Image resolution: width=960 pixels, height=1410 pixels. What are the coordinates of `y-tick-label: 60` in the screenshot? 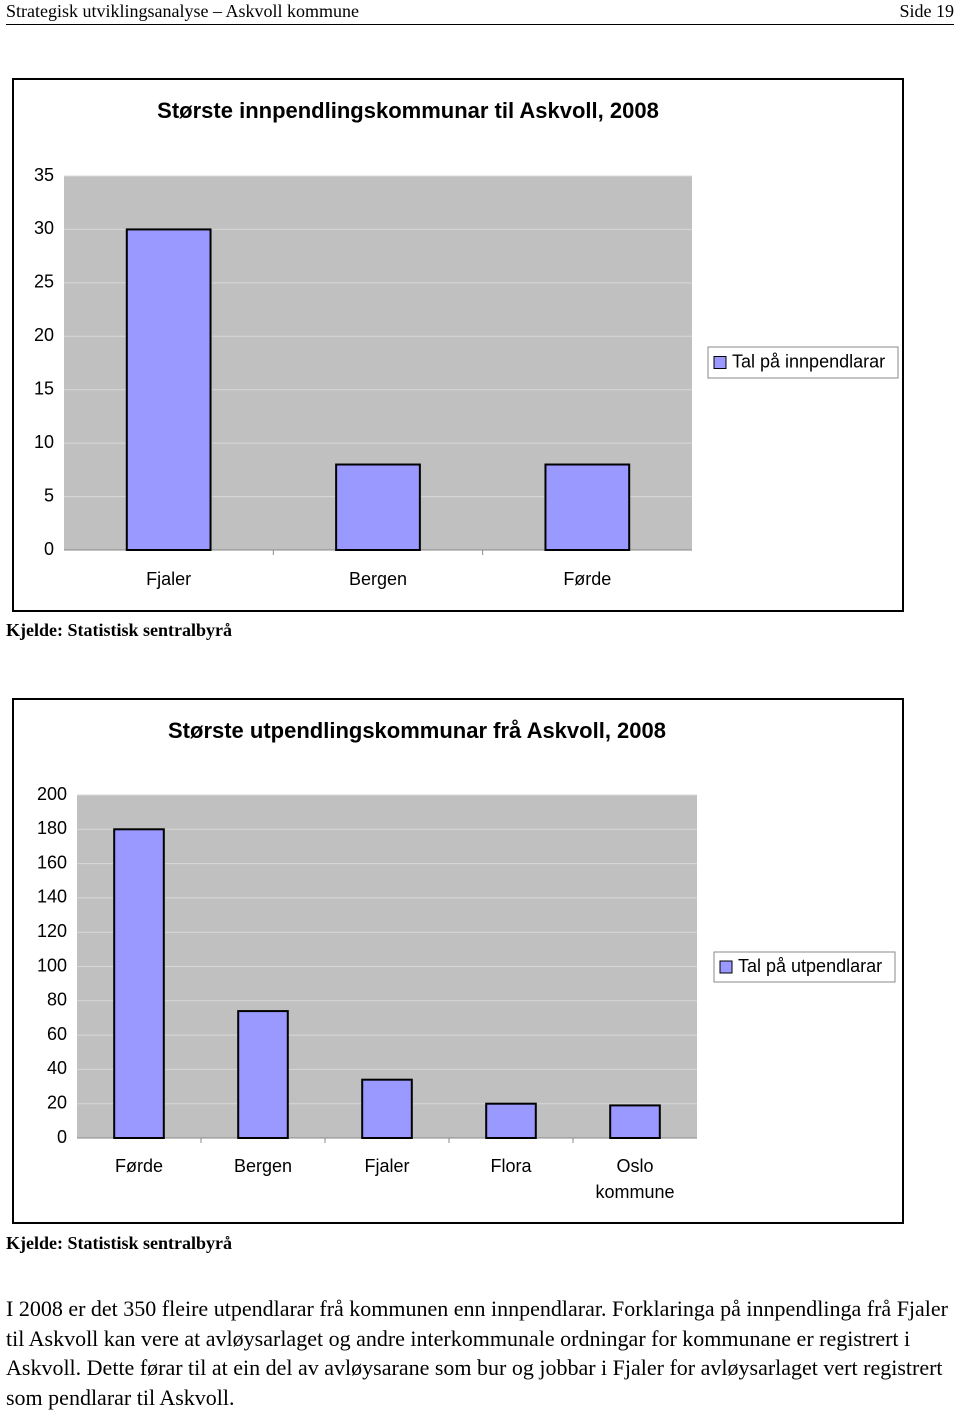 It's located at (57, 1034).